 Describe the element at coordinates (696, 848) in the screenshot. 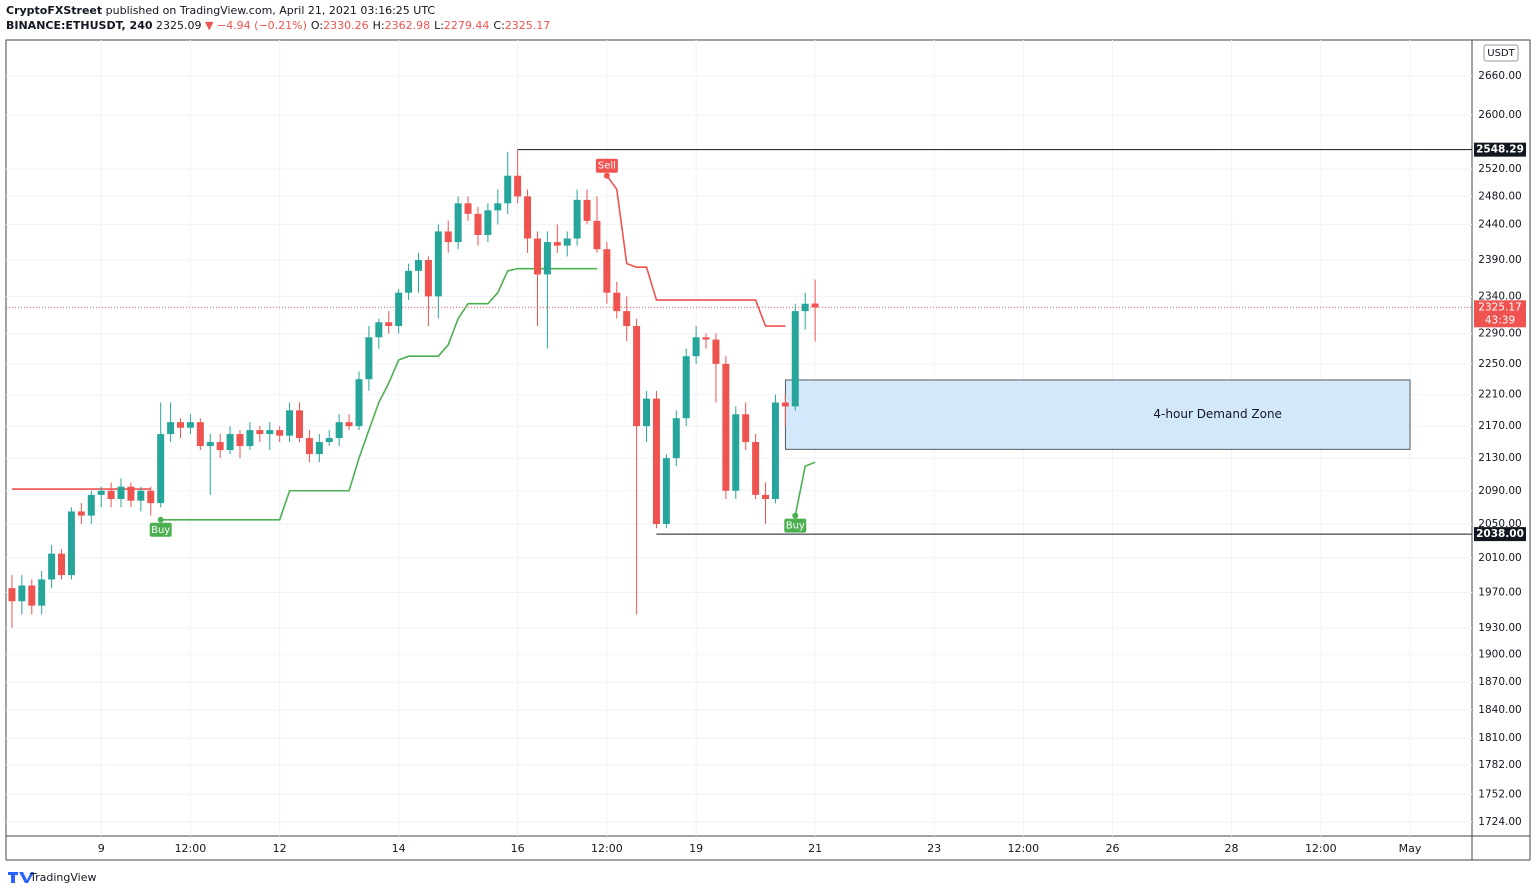

I see `x-tick-label: 19` at that location.